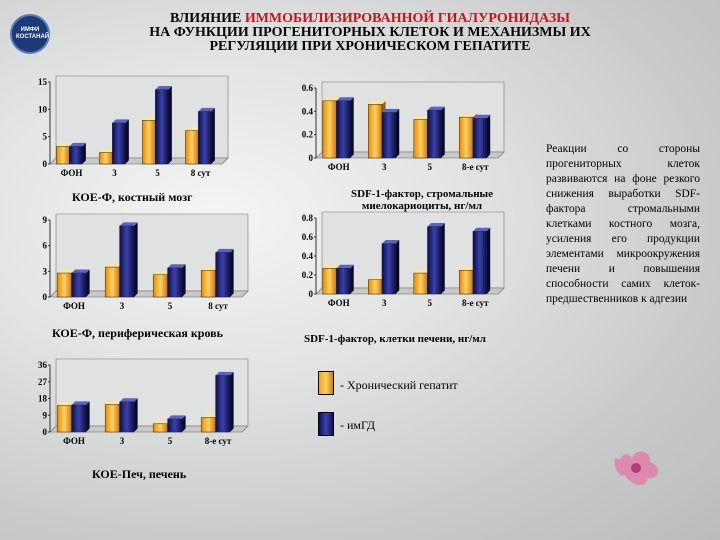 The width and height of the screenshot is (720, 540). What do you see at coordinates (137, 333) in the screenshot?
I see `caption-peripheral-blood: КОЕ-Ф, периферическая кровь` at bounding box center [137, 333].